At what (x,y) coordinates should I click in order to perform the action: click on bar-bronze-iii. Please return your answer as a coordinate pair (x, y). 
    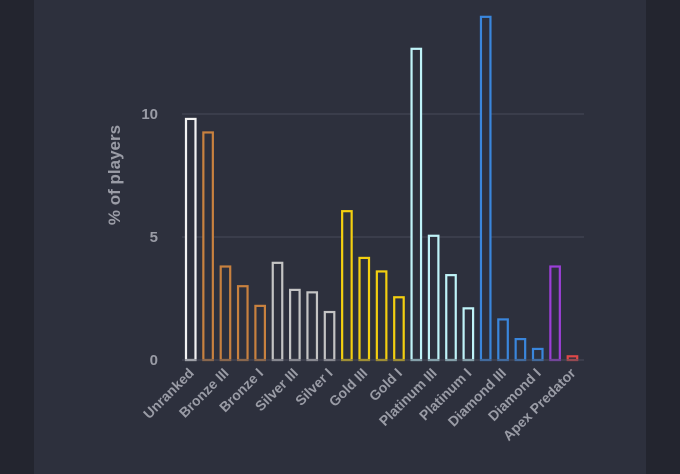
    Looking at the image, I should click on (225, 313).